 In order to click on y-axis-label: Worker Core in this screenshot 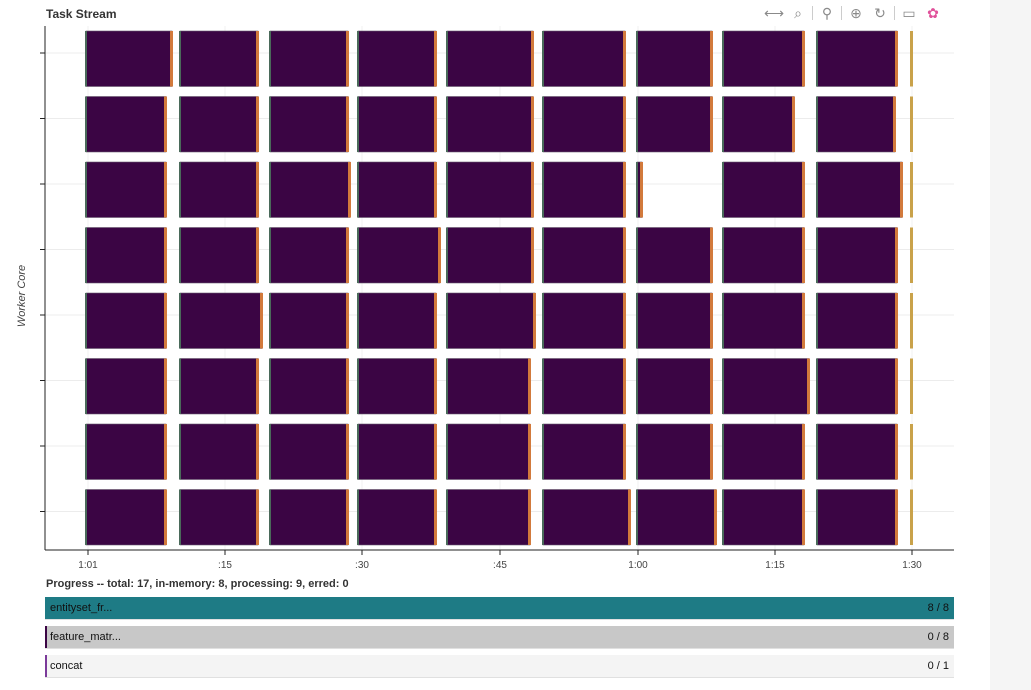, I will do `click(22, 296)`.